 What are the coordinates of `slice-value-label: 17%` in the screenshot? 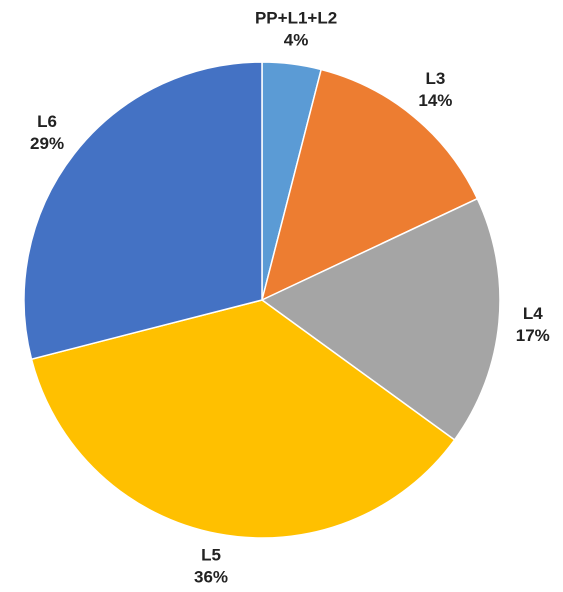 It's located at (533, 335).